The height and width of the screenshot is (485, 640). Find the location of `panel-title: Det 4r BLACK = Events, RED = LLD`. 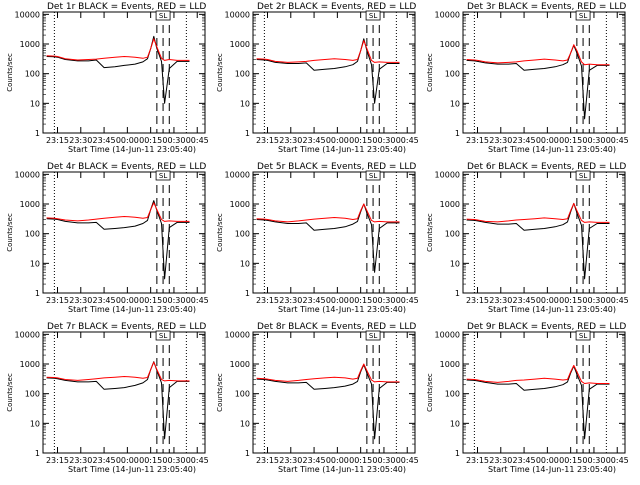

panel-title: Det 4r BLACK = Events, RED = LLD is located at coordinates (126, 167).